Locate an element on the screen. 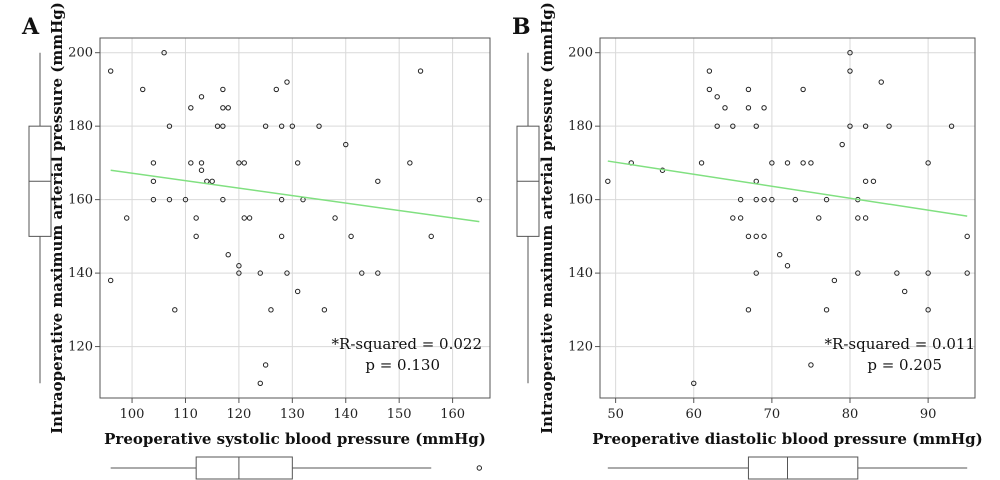  x-tick-label: 150 is located at coordinates (399, 414).